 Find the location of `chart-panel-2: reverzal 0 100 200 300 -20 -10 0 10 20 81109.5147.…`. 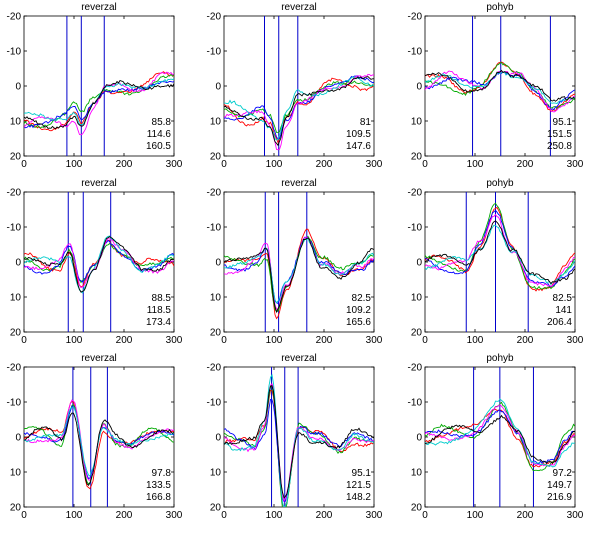

chart-panel-2: reverzal 0 100 200 300 -20 -10 0 10 20 81109.5147.… is located at coordinates (295, 86).